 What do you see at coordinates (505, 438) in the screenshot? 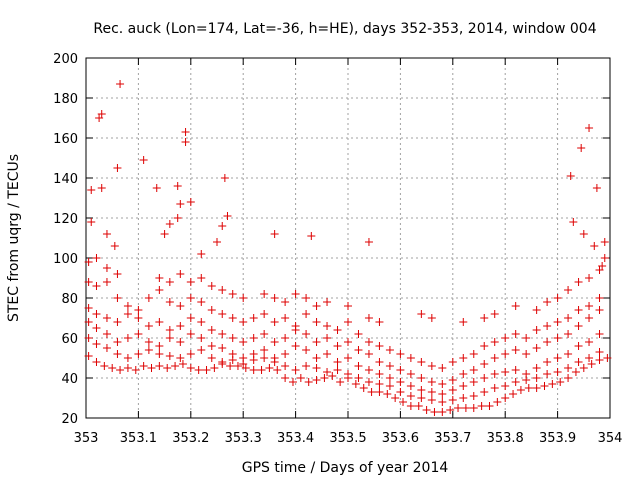
I see `x-tick-label: 353.8` at bounding box center [505, 438].